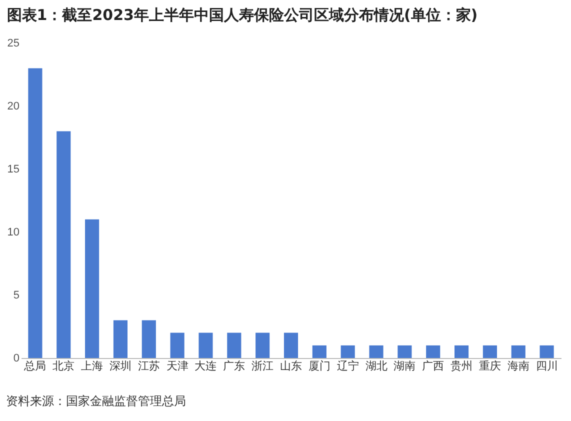  Describe the element at coordinates (13, 106) in the screenshot. I see `y-tick-label: 20` at that location.